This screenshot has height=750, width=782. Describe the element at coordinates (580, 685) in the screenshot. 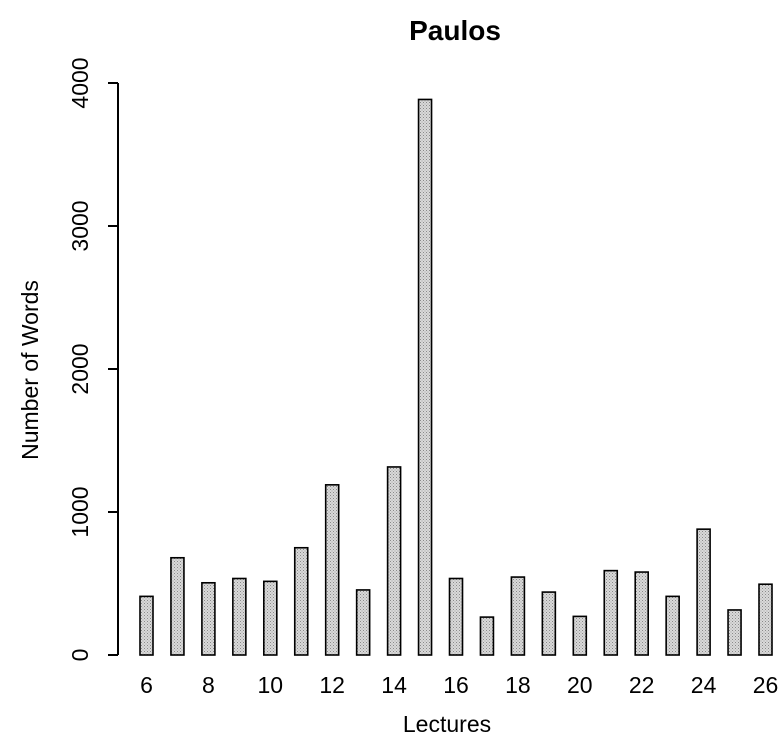

I see `x-tick-label: 20` at that location.